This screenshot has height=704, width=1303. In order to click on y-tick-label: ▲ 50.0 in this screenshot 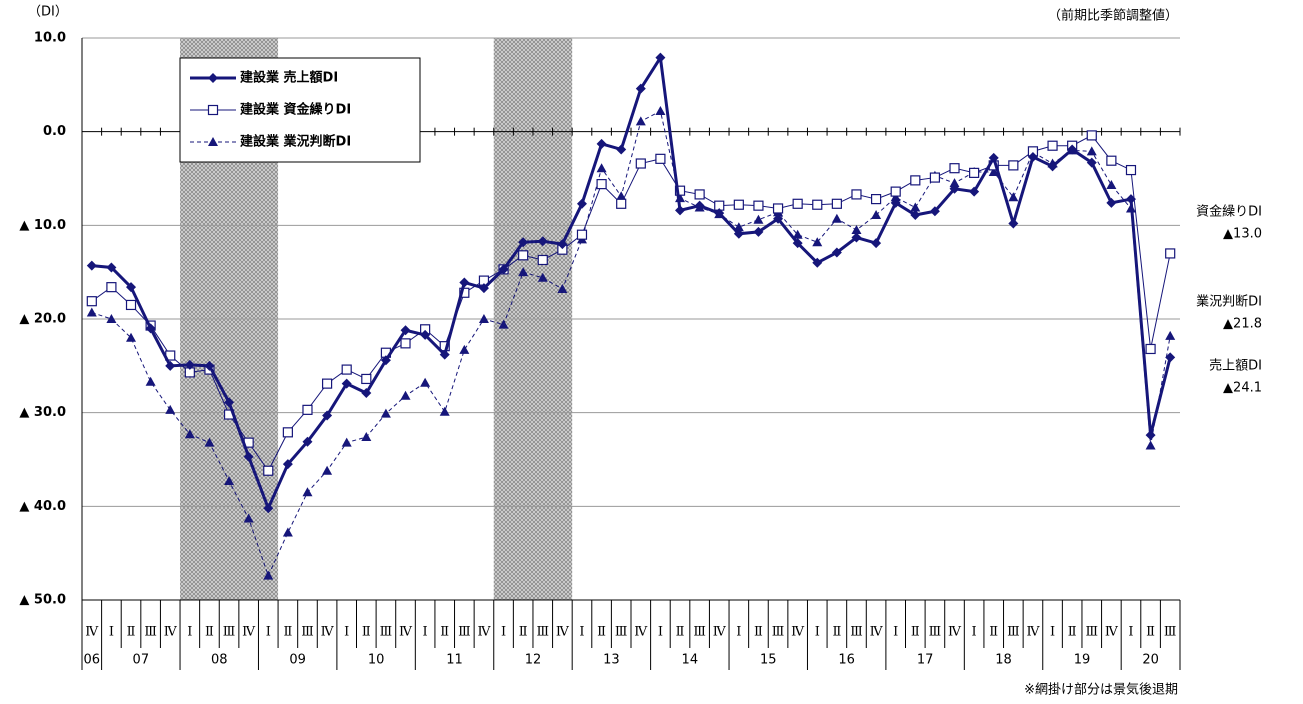, I will do `click(42, 600)`.